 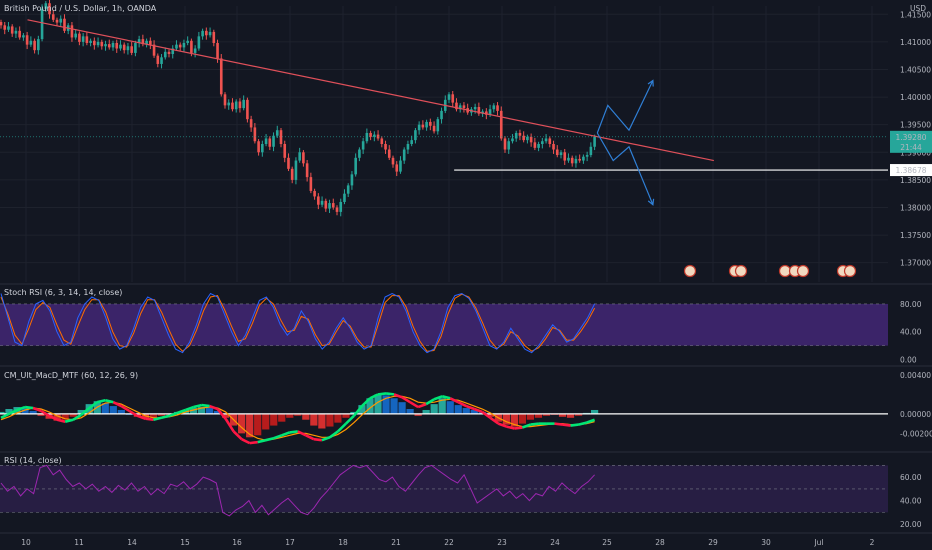 What do you see at coordinates (915, 414) in the screenshot?
I see `macd-tick-label: 0.00000` at bounding box center [915, 414].